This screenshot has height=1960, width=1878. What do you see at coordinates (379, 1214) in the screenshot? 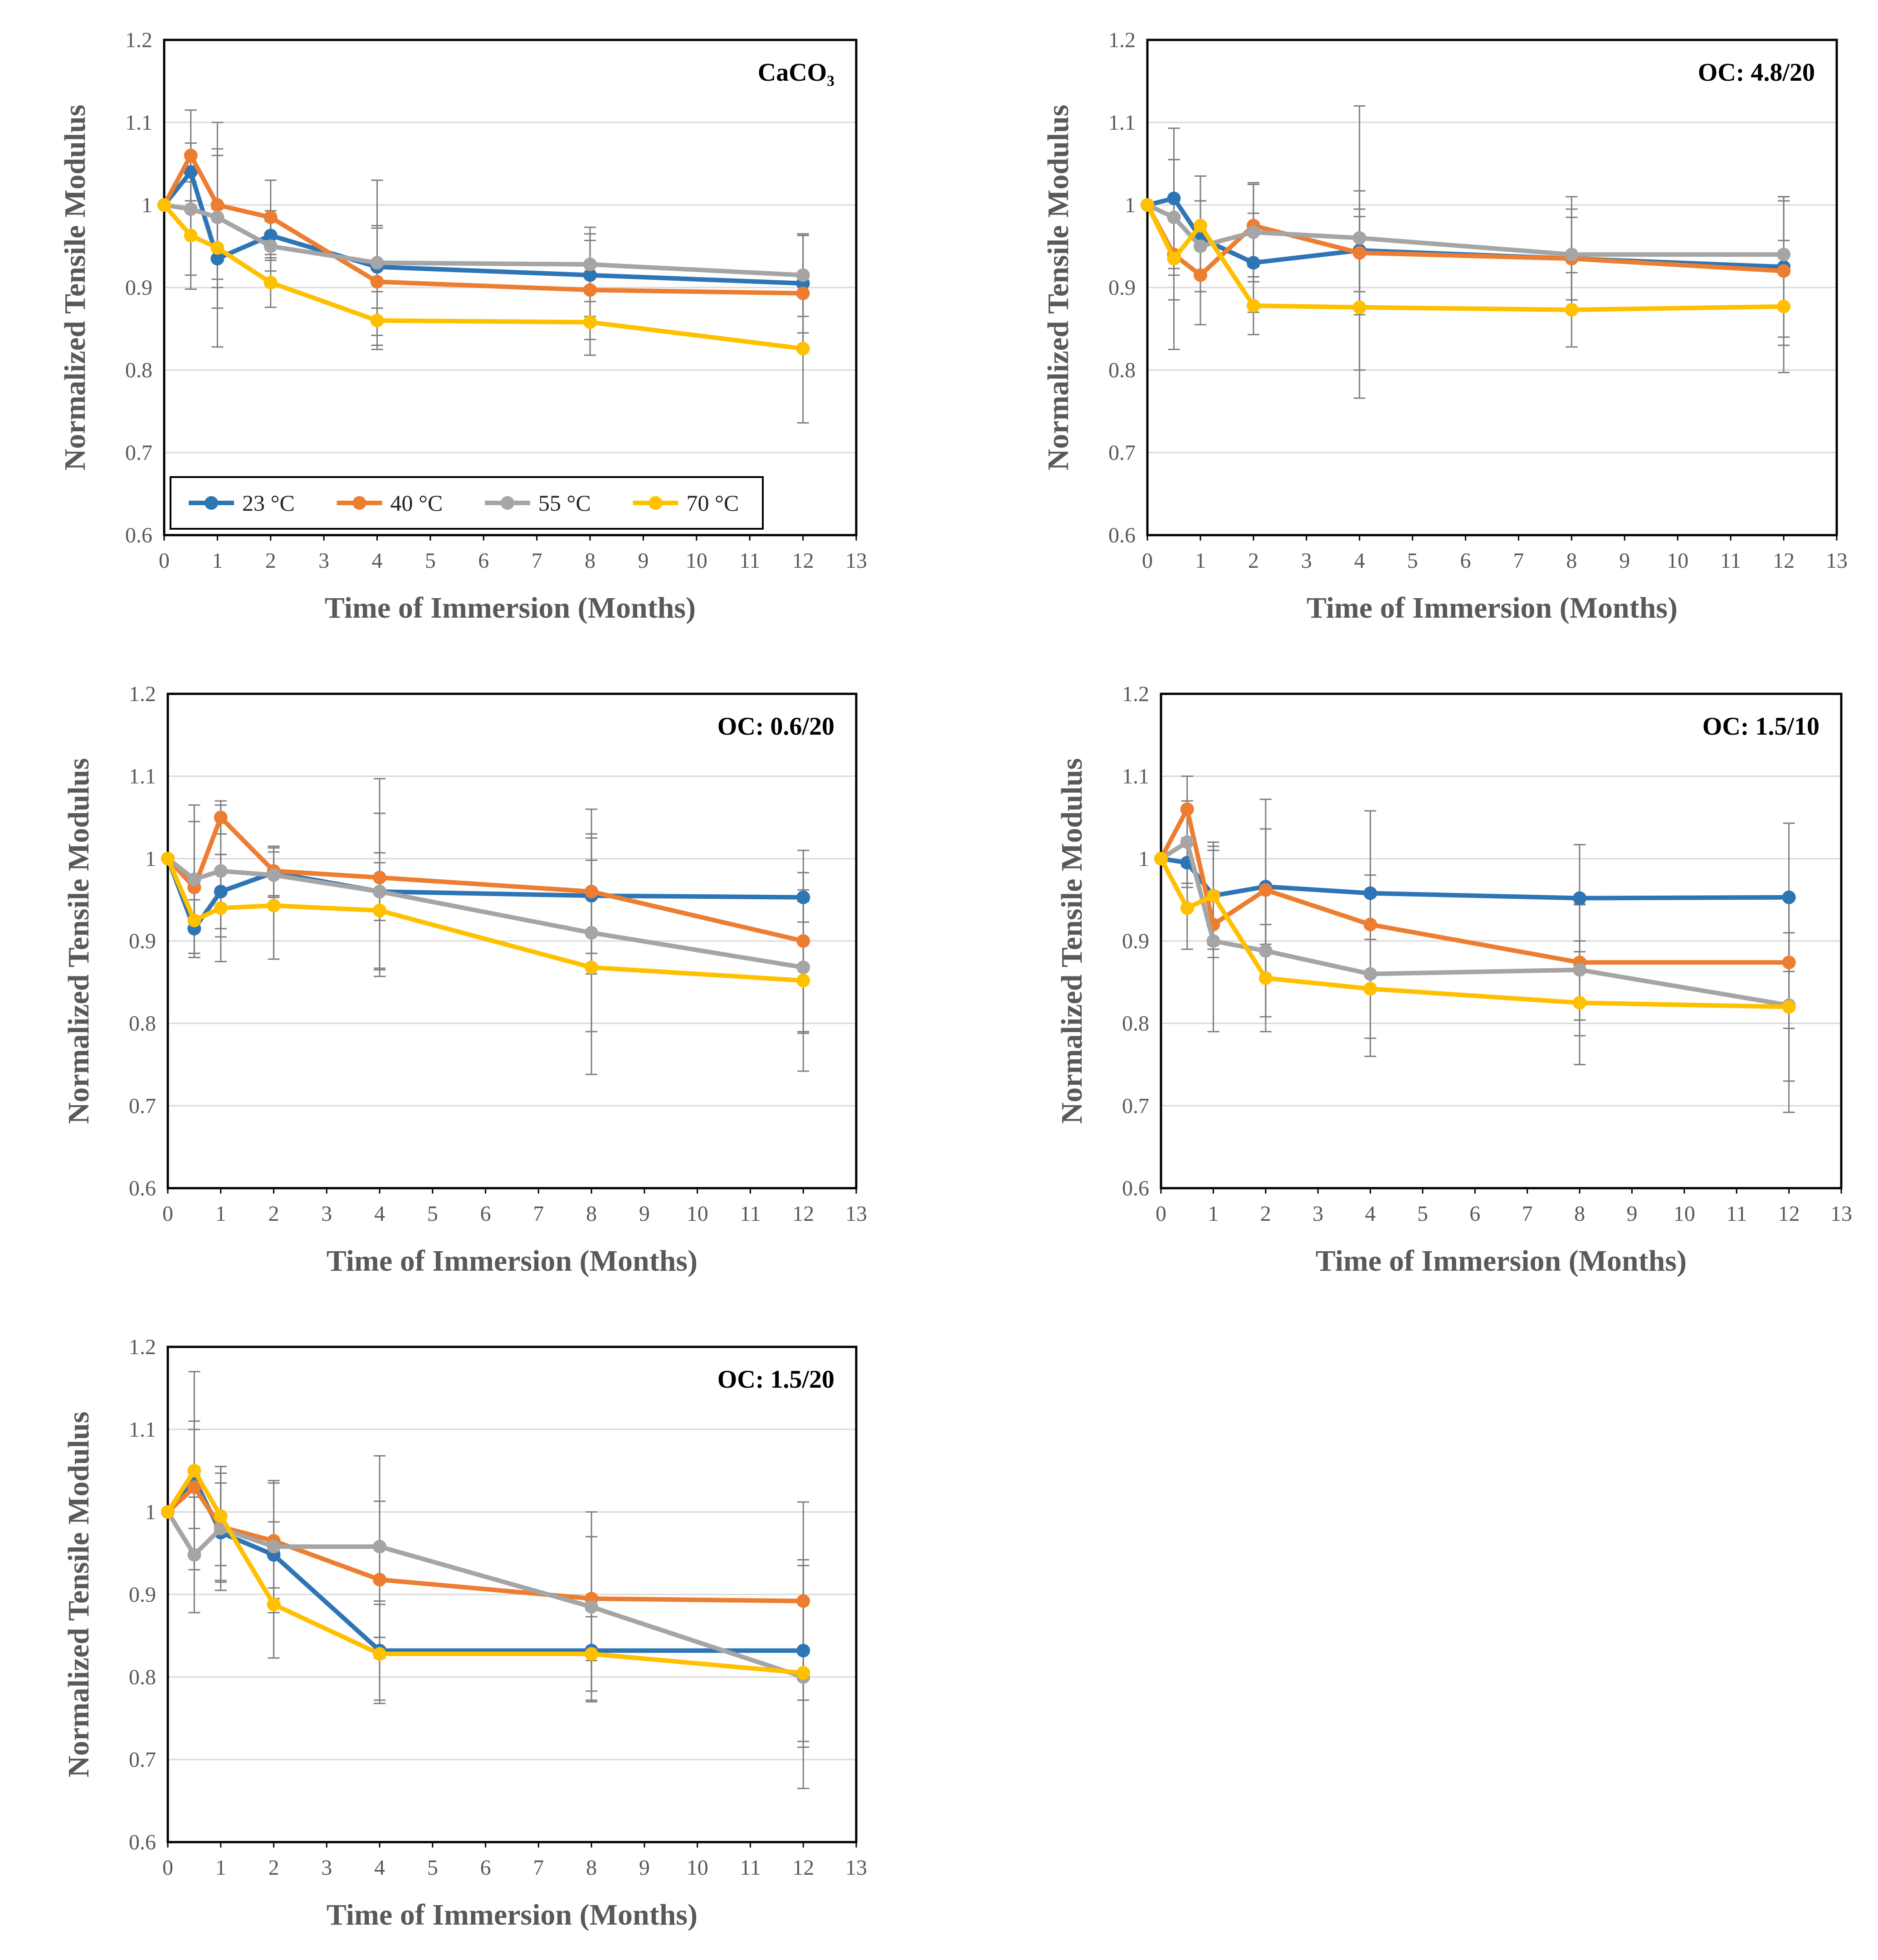
I see `x-tick-label: 4` at bounding box center [379, 1214].